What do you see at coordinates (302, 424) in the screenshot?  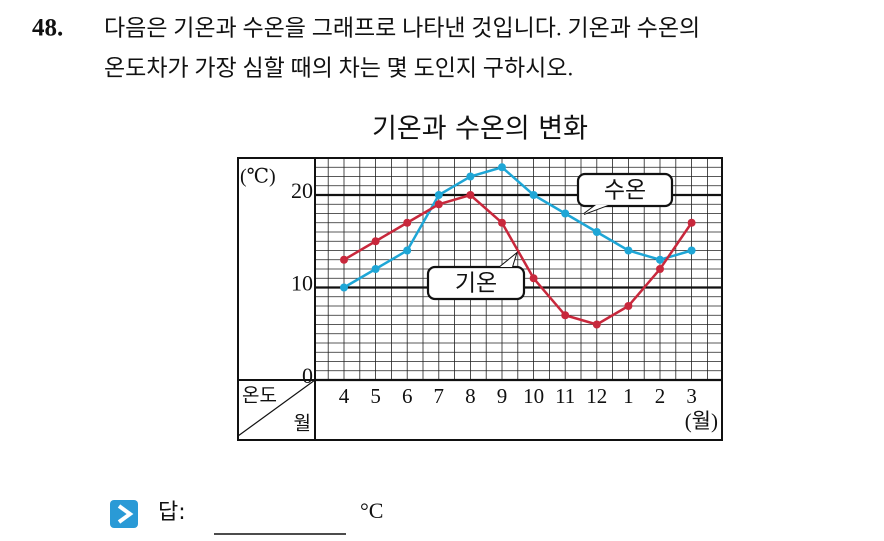 I see `corner-bottom: 월` at bounding box center [302, 424].